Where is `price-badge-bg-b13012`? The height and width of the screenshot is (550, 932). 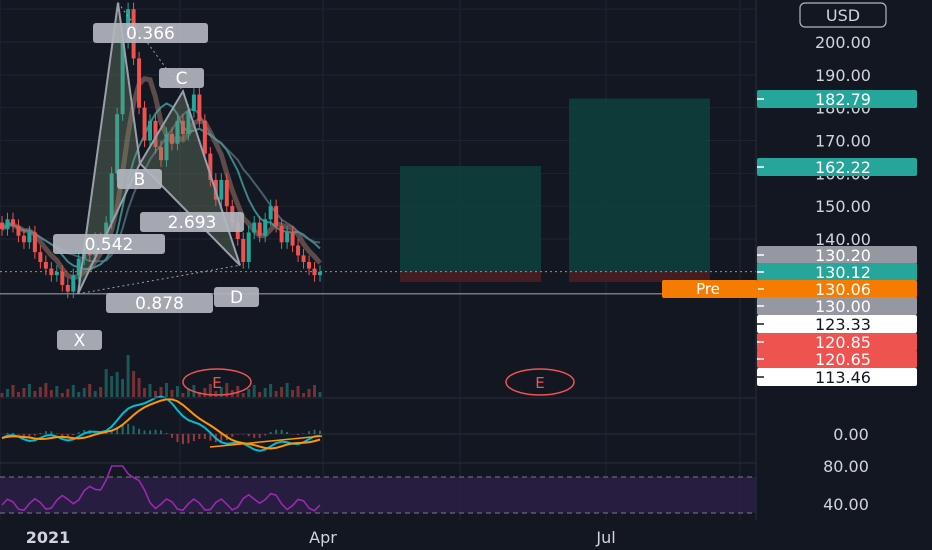 price-badge-bg-b13012 is located at coordinates (837, 272).